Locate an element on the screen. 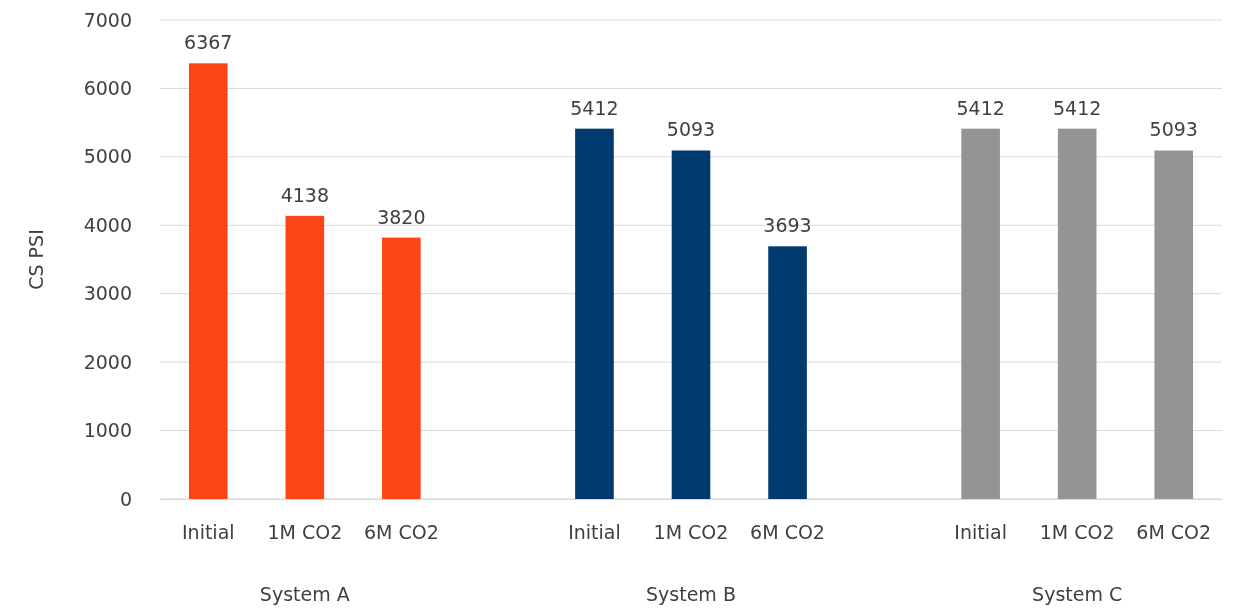  y-tick-label: 5000 is located at coordinates (107, 156).